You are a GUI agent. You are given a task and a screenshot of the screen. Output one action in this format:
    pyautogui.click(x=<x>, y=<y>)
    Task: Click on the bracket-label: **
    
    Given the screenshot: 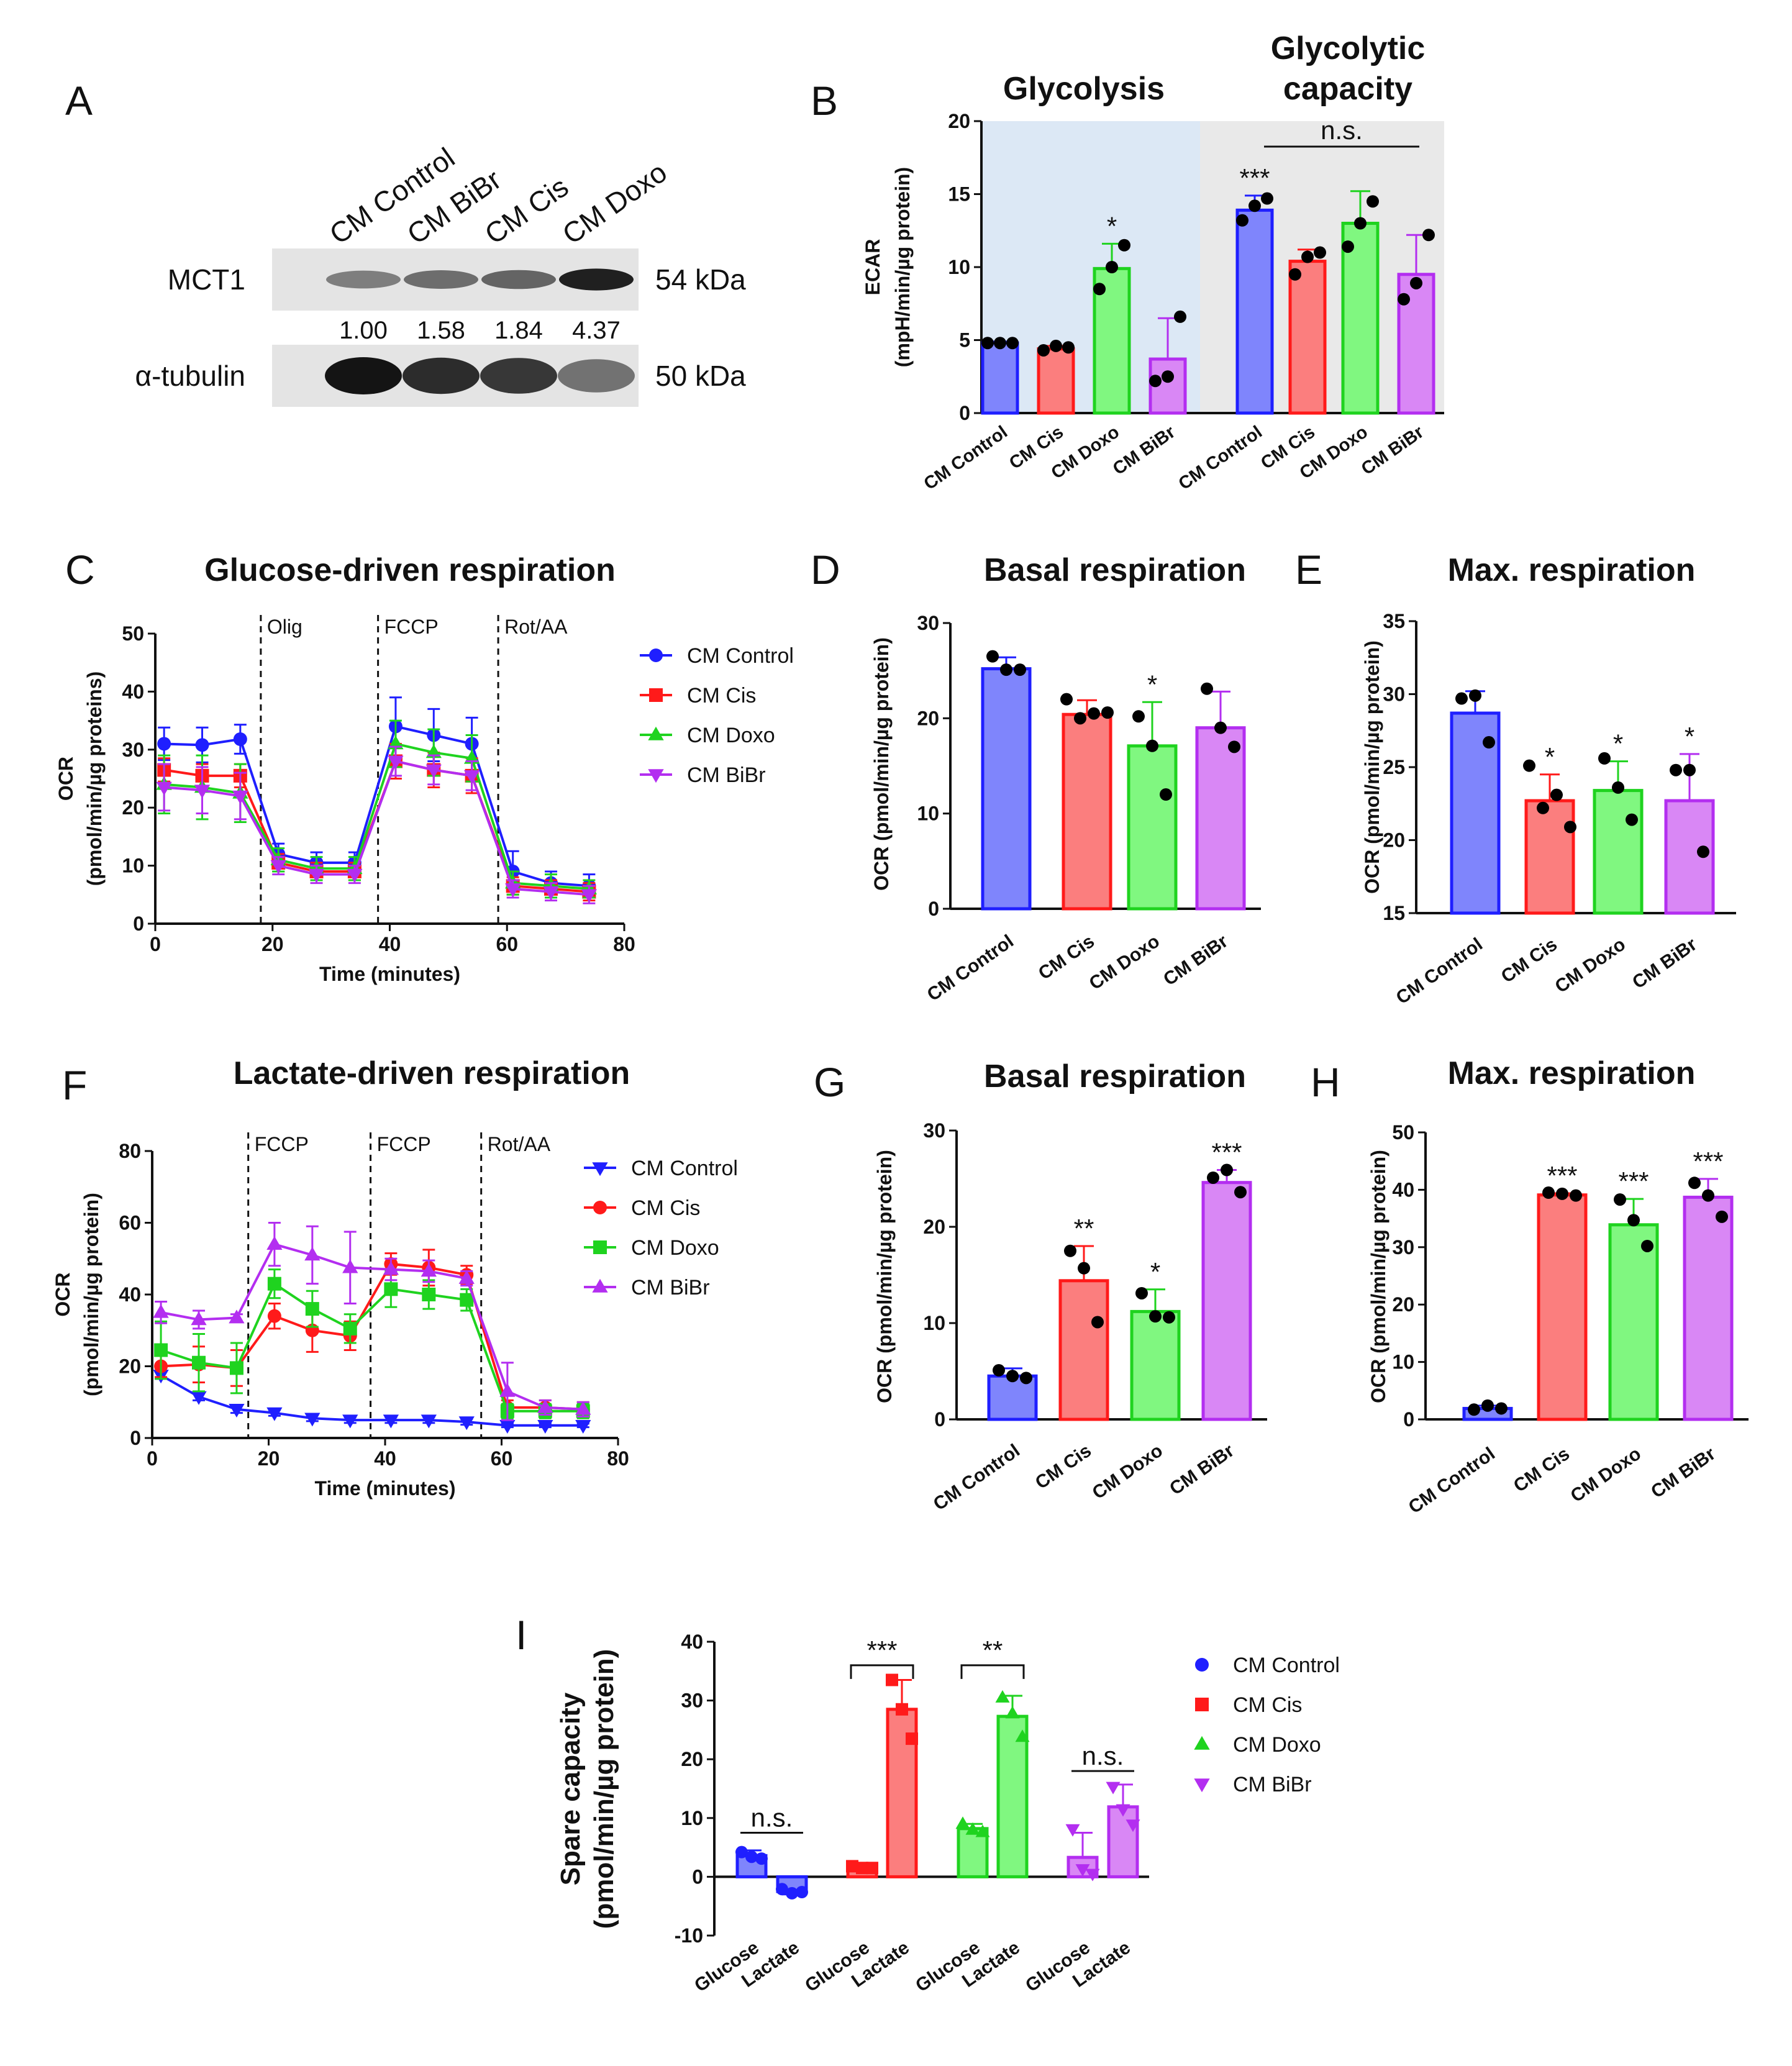 What is the action you would take?
    pyautogui.click(x=993, y=1650)
    